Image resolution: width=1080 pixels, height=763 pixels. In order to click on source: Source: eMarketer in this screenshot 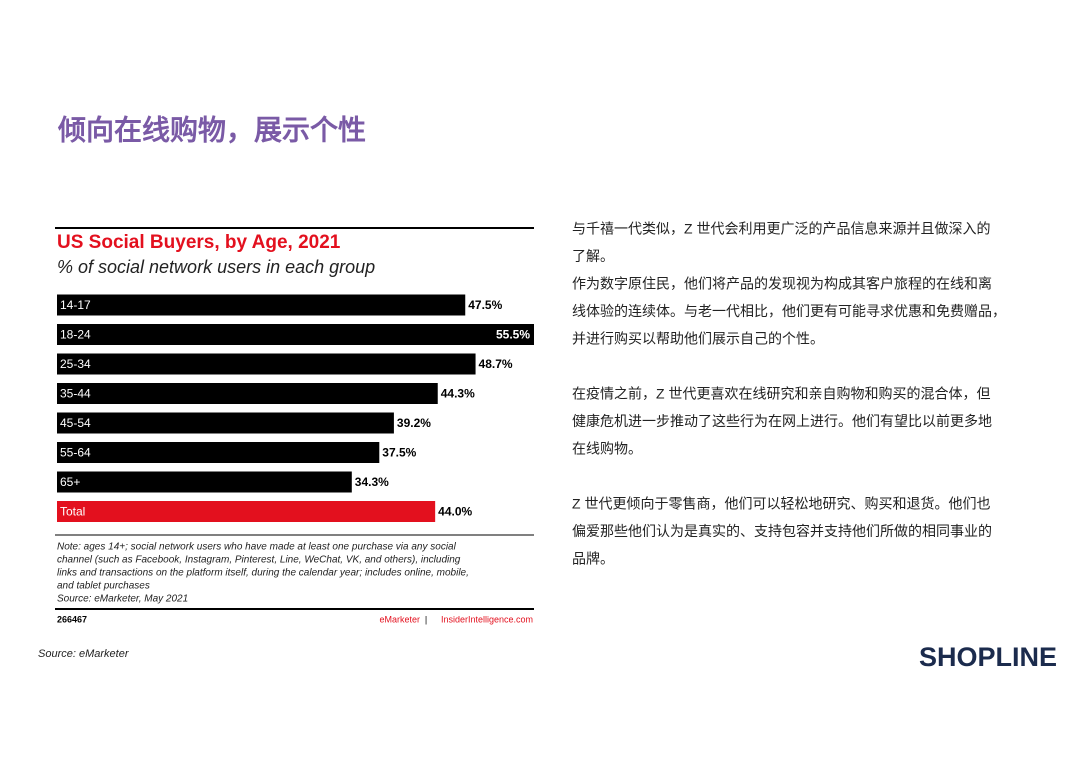, I will do `click(84, 654)`.